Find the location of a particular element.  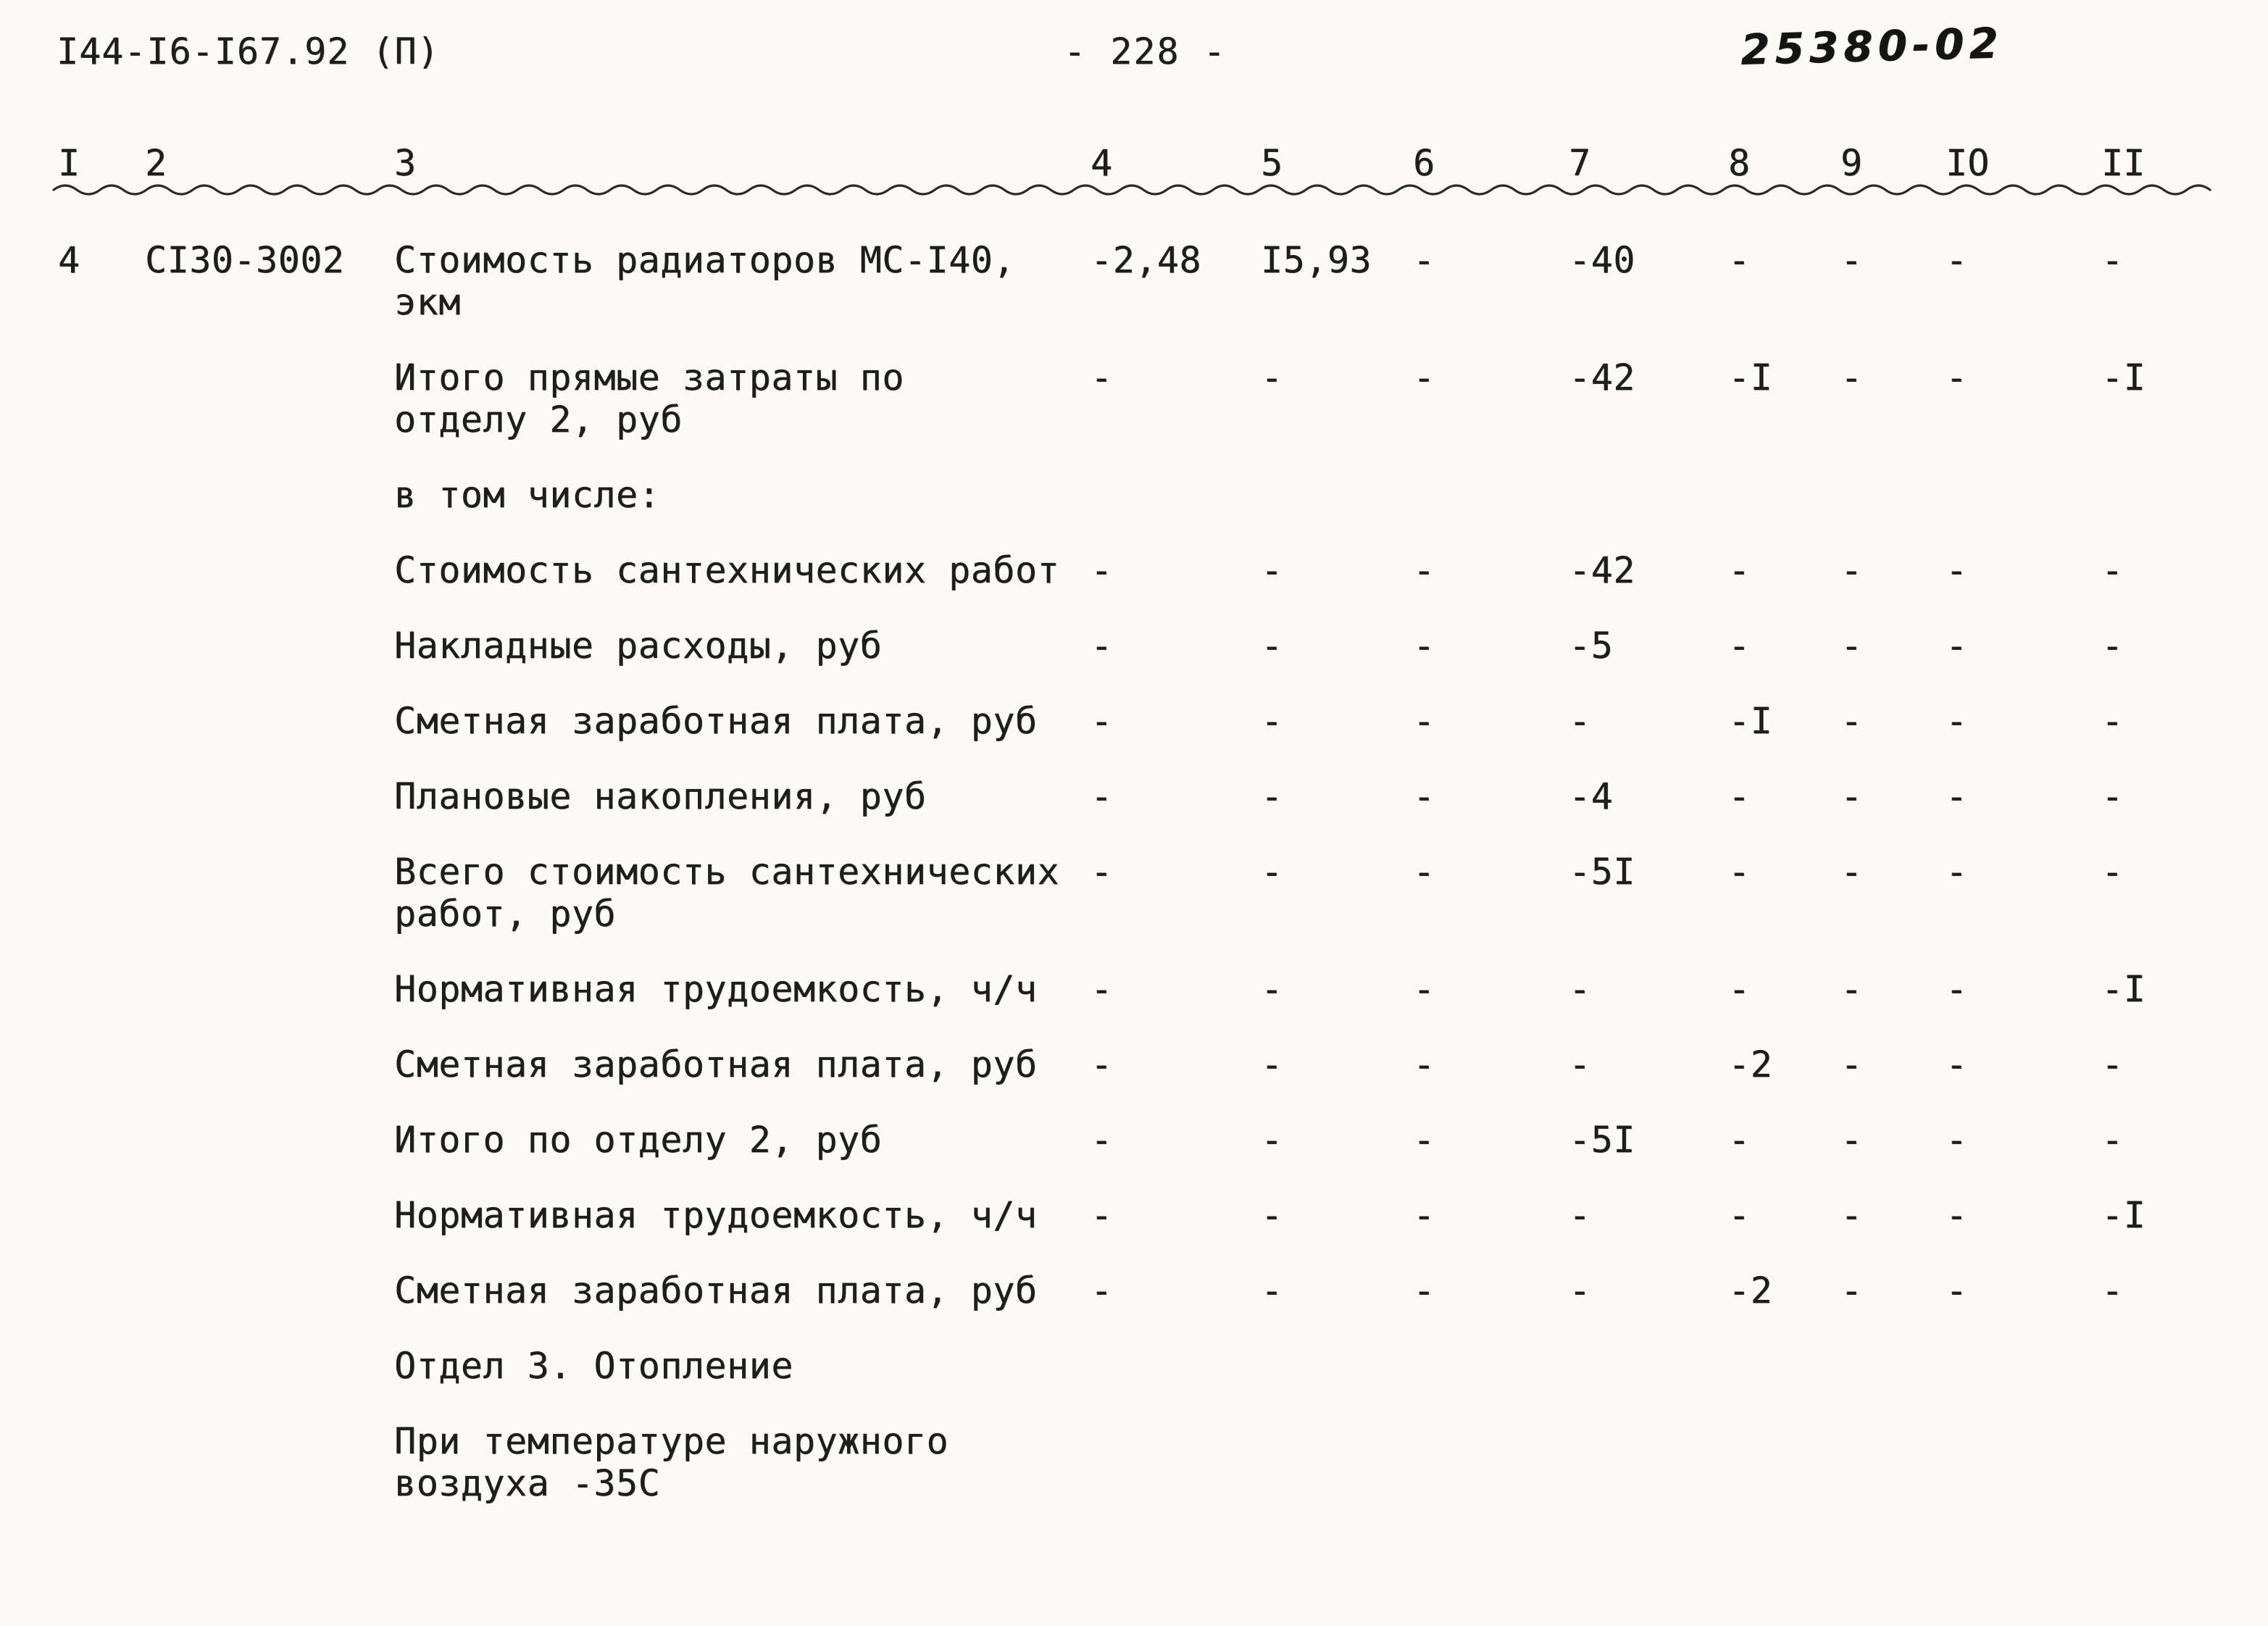

table-cell: 4 is located at coordinates (69, 260).